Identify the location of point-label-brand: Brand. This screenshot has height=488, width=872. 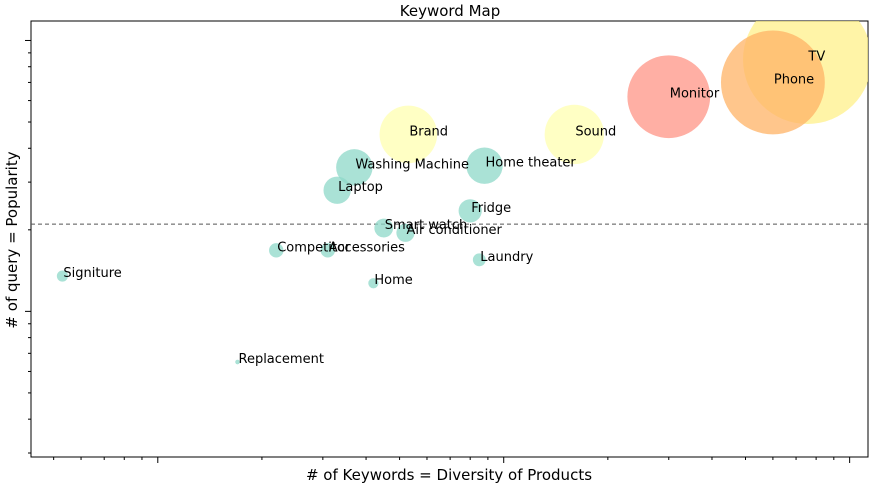
(428, 131).